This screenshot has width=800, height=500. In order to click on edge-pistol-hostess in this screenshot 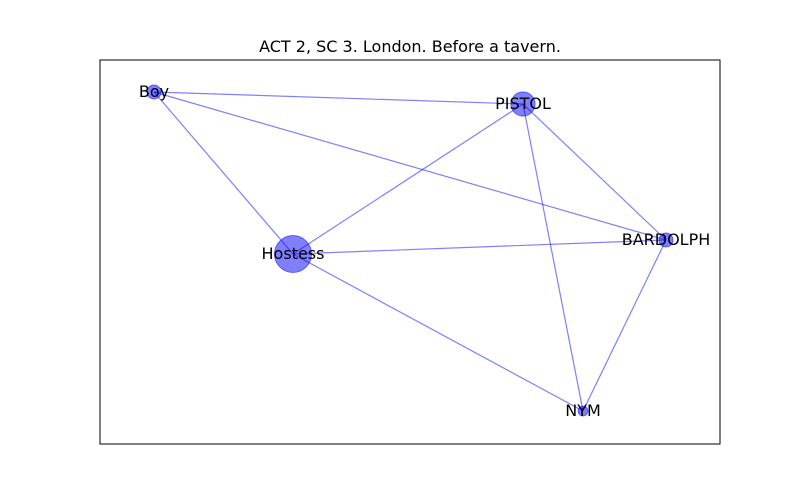, I will do `click(408, 179)`.